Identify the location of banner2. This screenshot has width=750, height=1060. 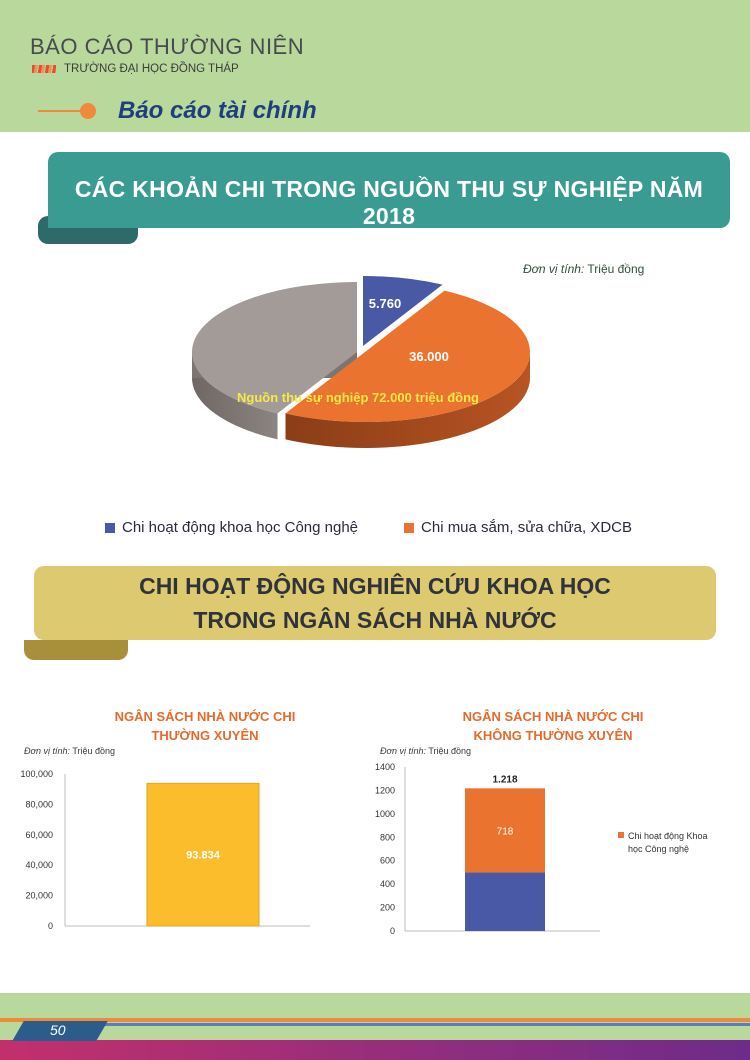
(375, 603).